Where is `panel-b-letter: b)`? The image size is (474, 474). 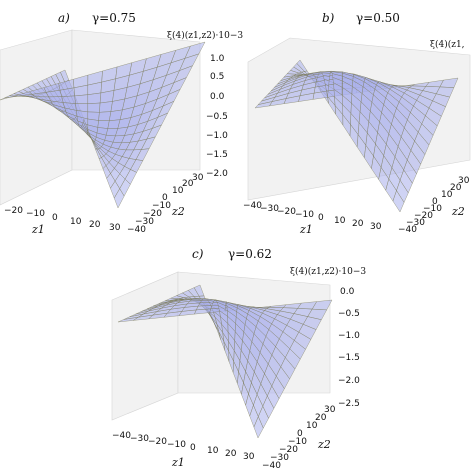
panel-b-letter: b) is located at coordinates (328, 18).